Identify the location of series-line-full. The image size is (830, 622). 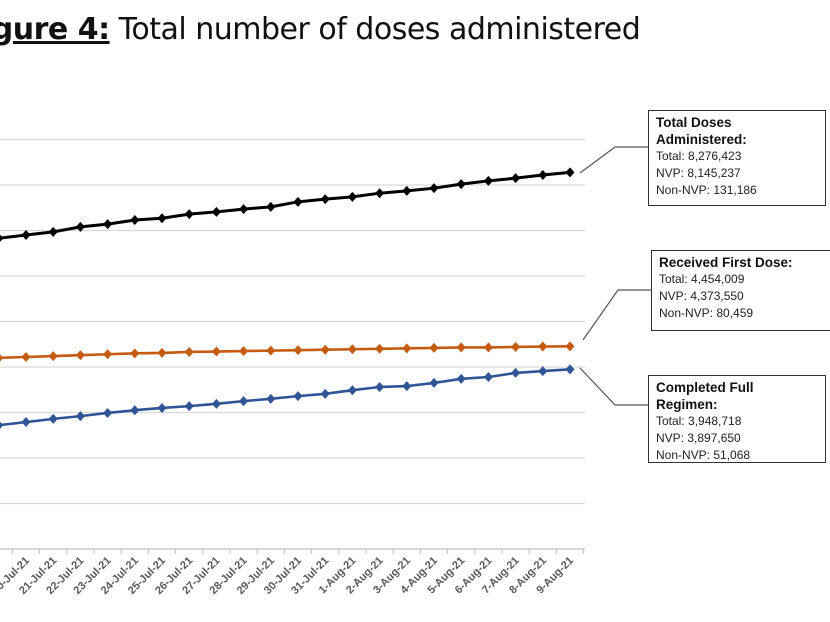
(285, 397).